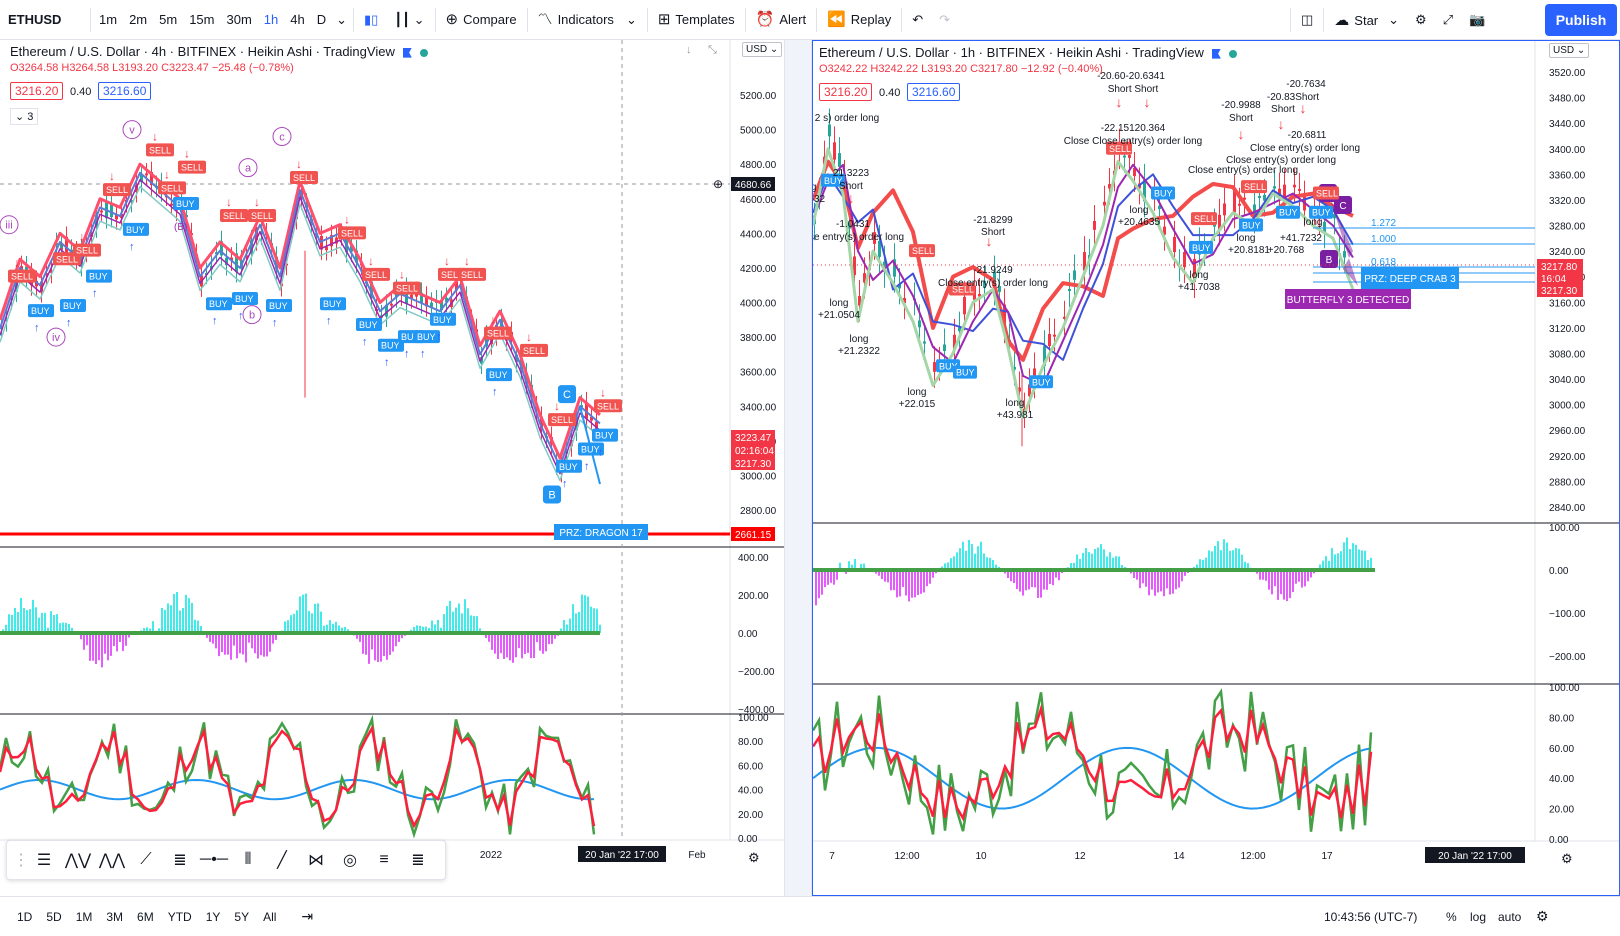 The height and width of the screenshot is (936, 1620). What do you see at coordinates (214, 859) in the screenshot?
I see `h-line-icon: ─•─` at bounding box center [214, 859].